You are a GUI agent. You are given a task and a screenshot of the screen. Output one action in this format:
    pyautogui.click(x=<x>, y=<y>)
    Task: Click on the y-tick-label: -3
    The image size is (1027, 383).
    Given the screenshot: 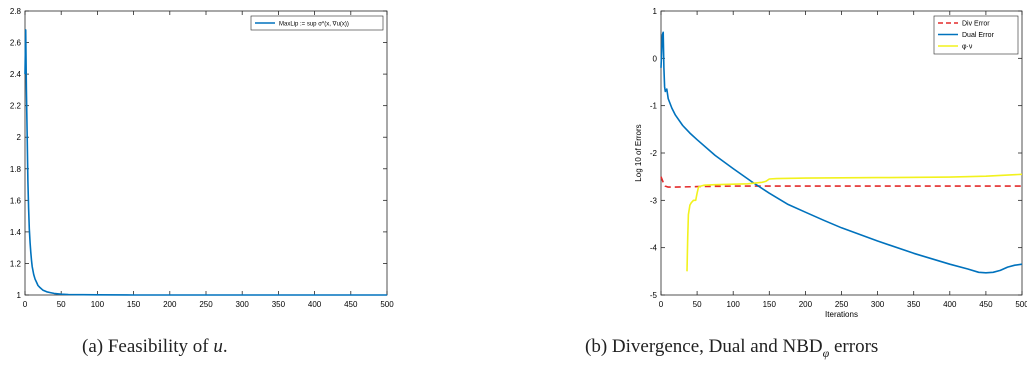 What is the action you would take?
    pyautogui.click(x=654, y=200)
    